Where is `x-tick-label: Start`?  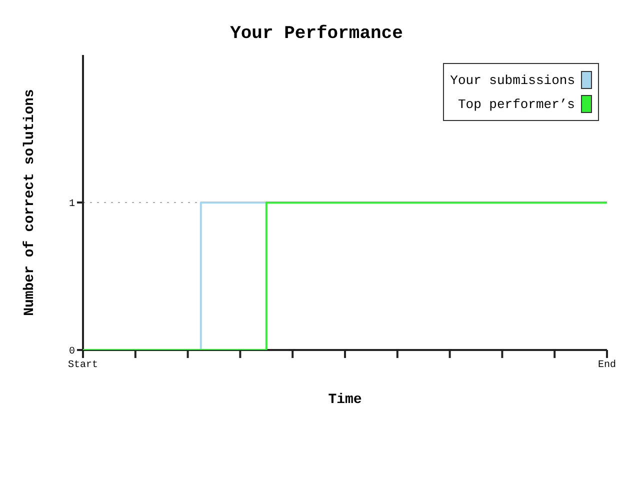
x-tick-label: Start is located at coordinates (83, 366).